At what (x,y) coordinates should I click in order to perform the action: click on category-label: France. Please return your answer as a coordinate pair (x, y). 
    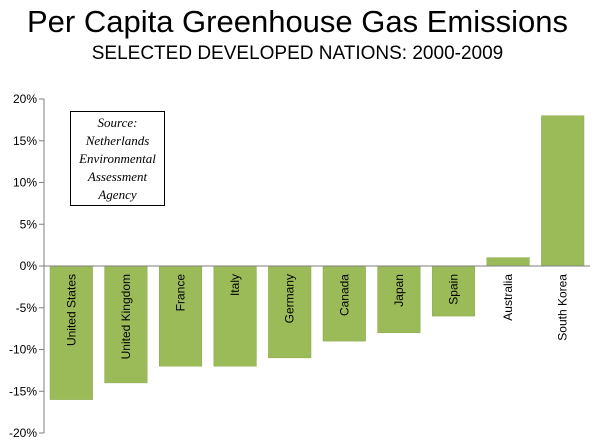
    Looking at the image, I should click on (181, 293).